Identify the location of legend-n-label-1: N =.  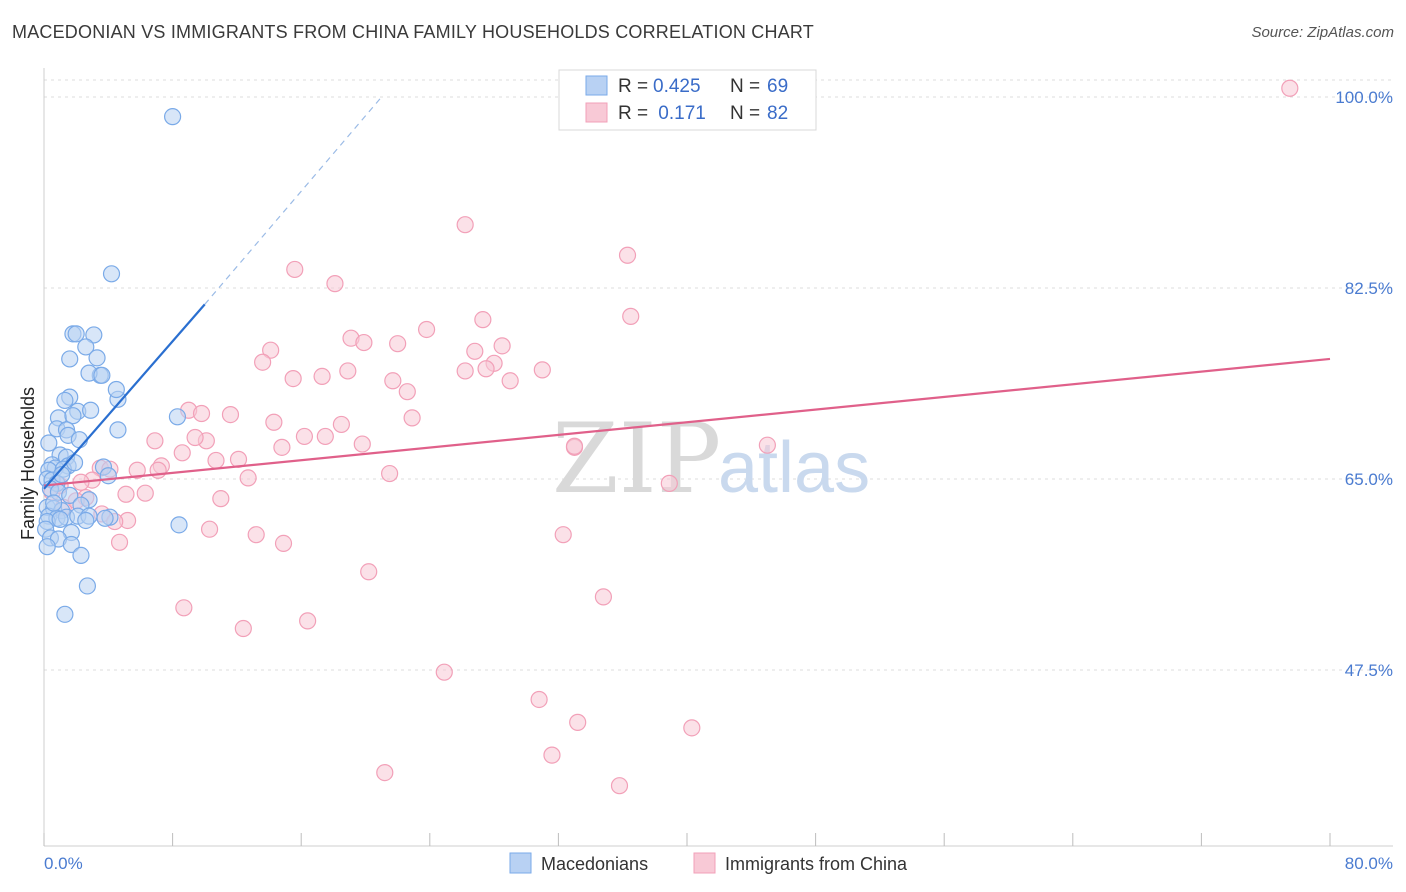
(745, 86).